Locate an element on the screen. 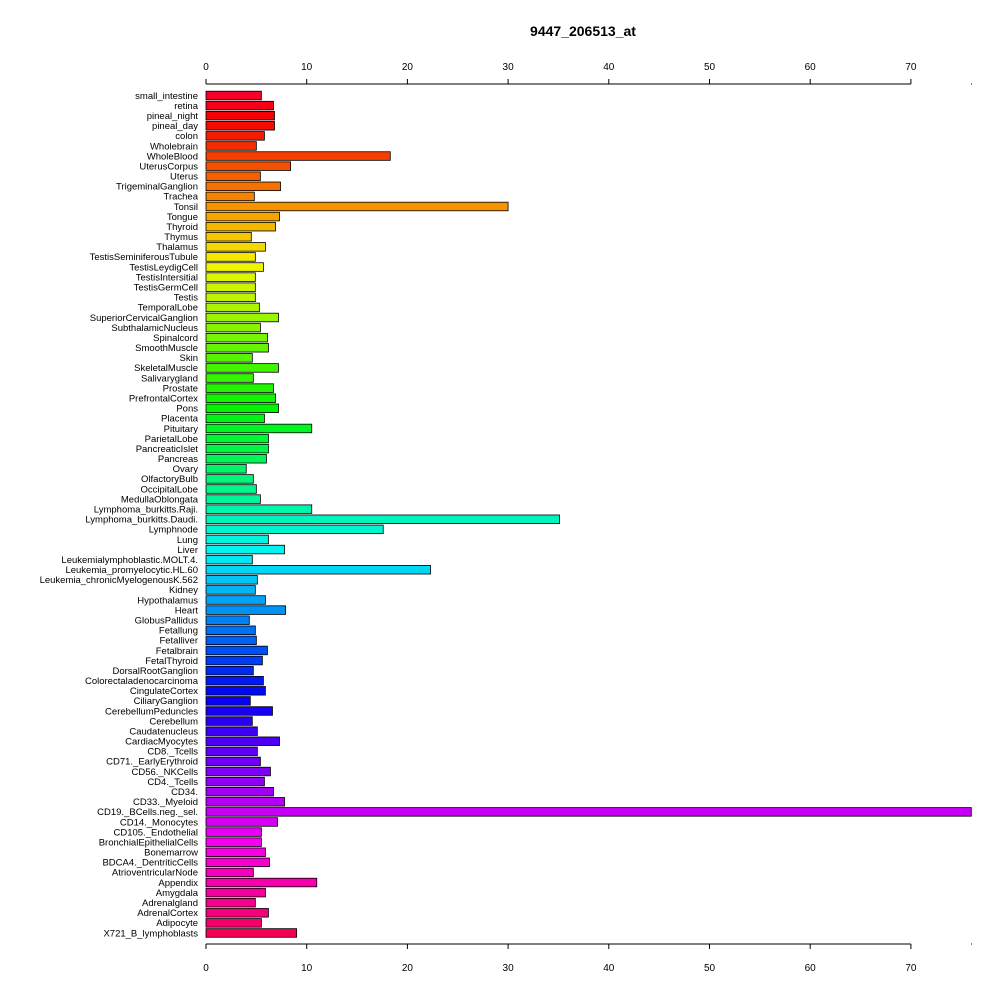  category-label: CD19._BCells.neg._sel. is located at coordinates (147, 812).